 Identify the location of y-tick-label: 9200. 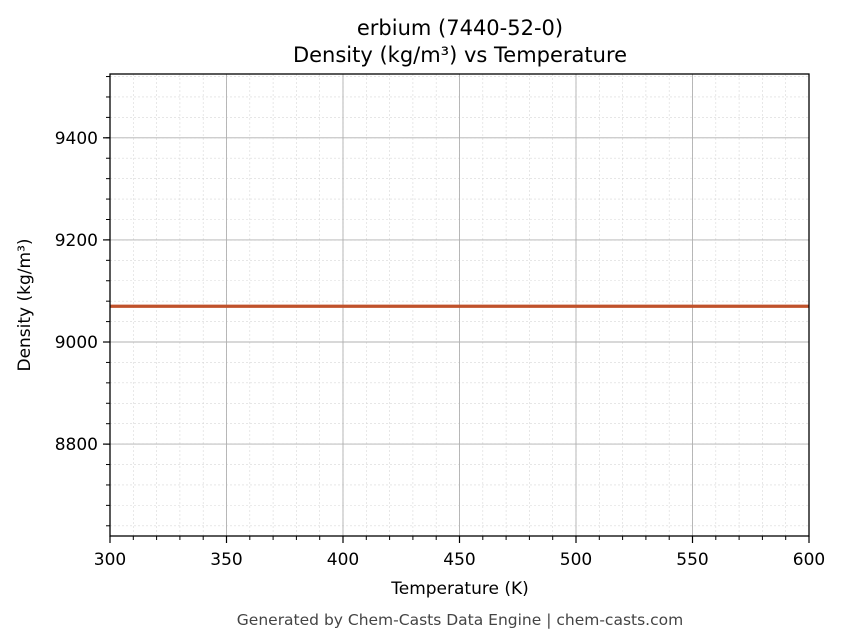
(76, 241).